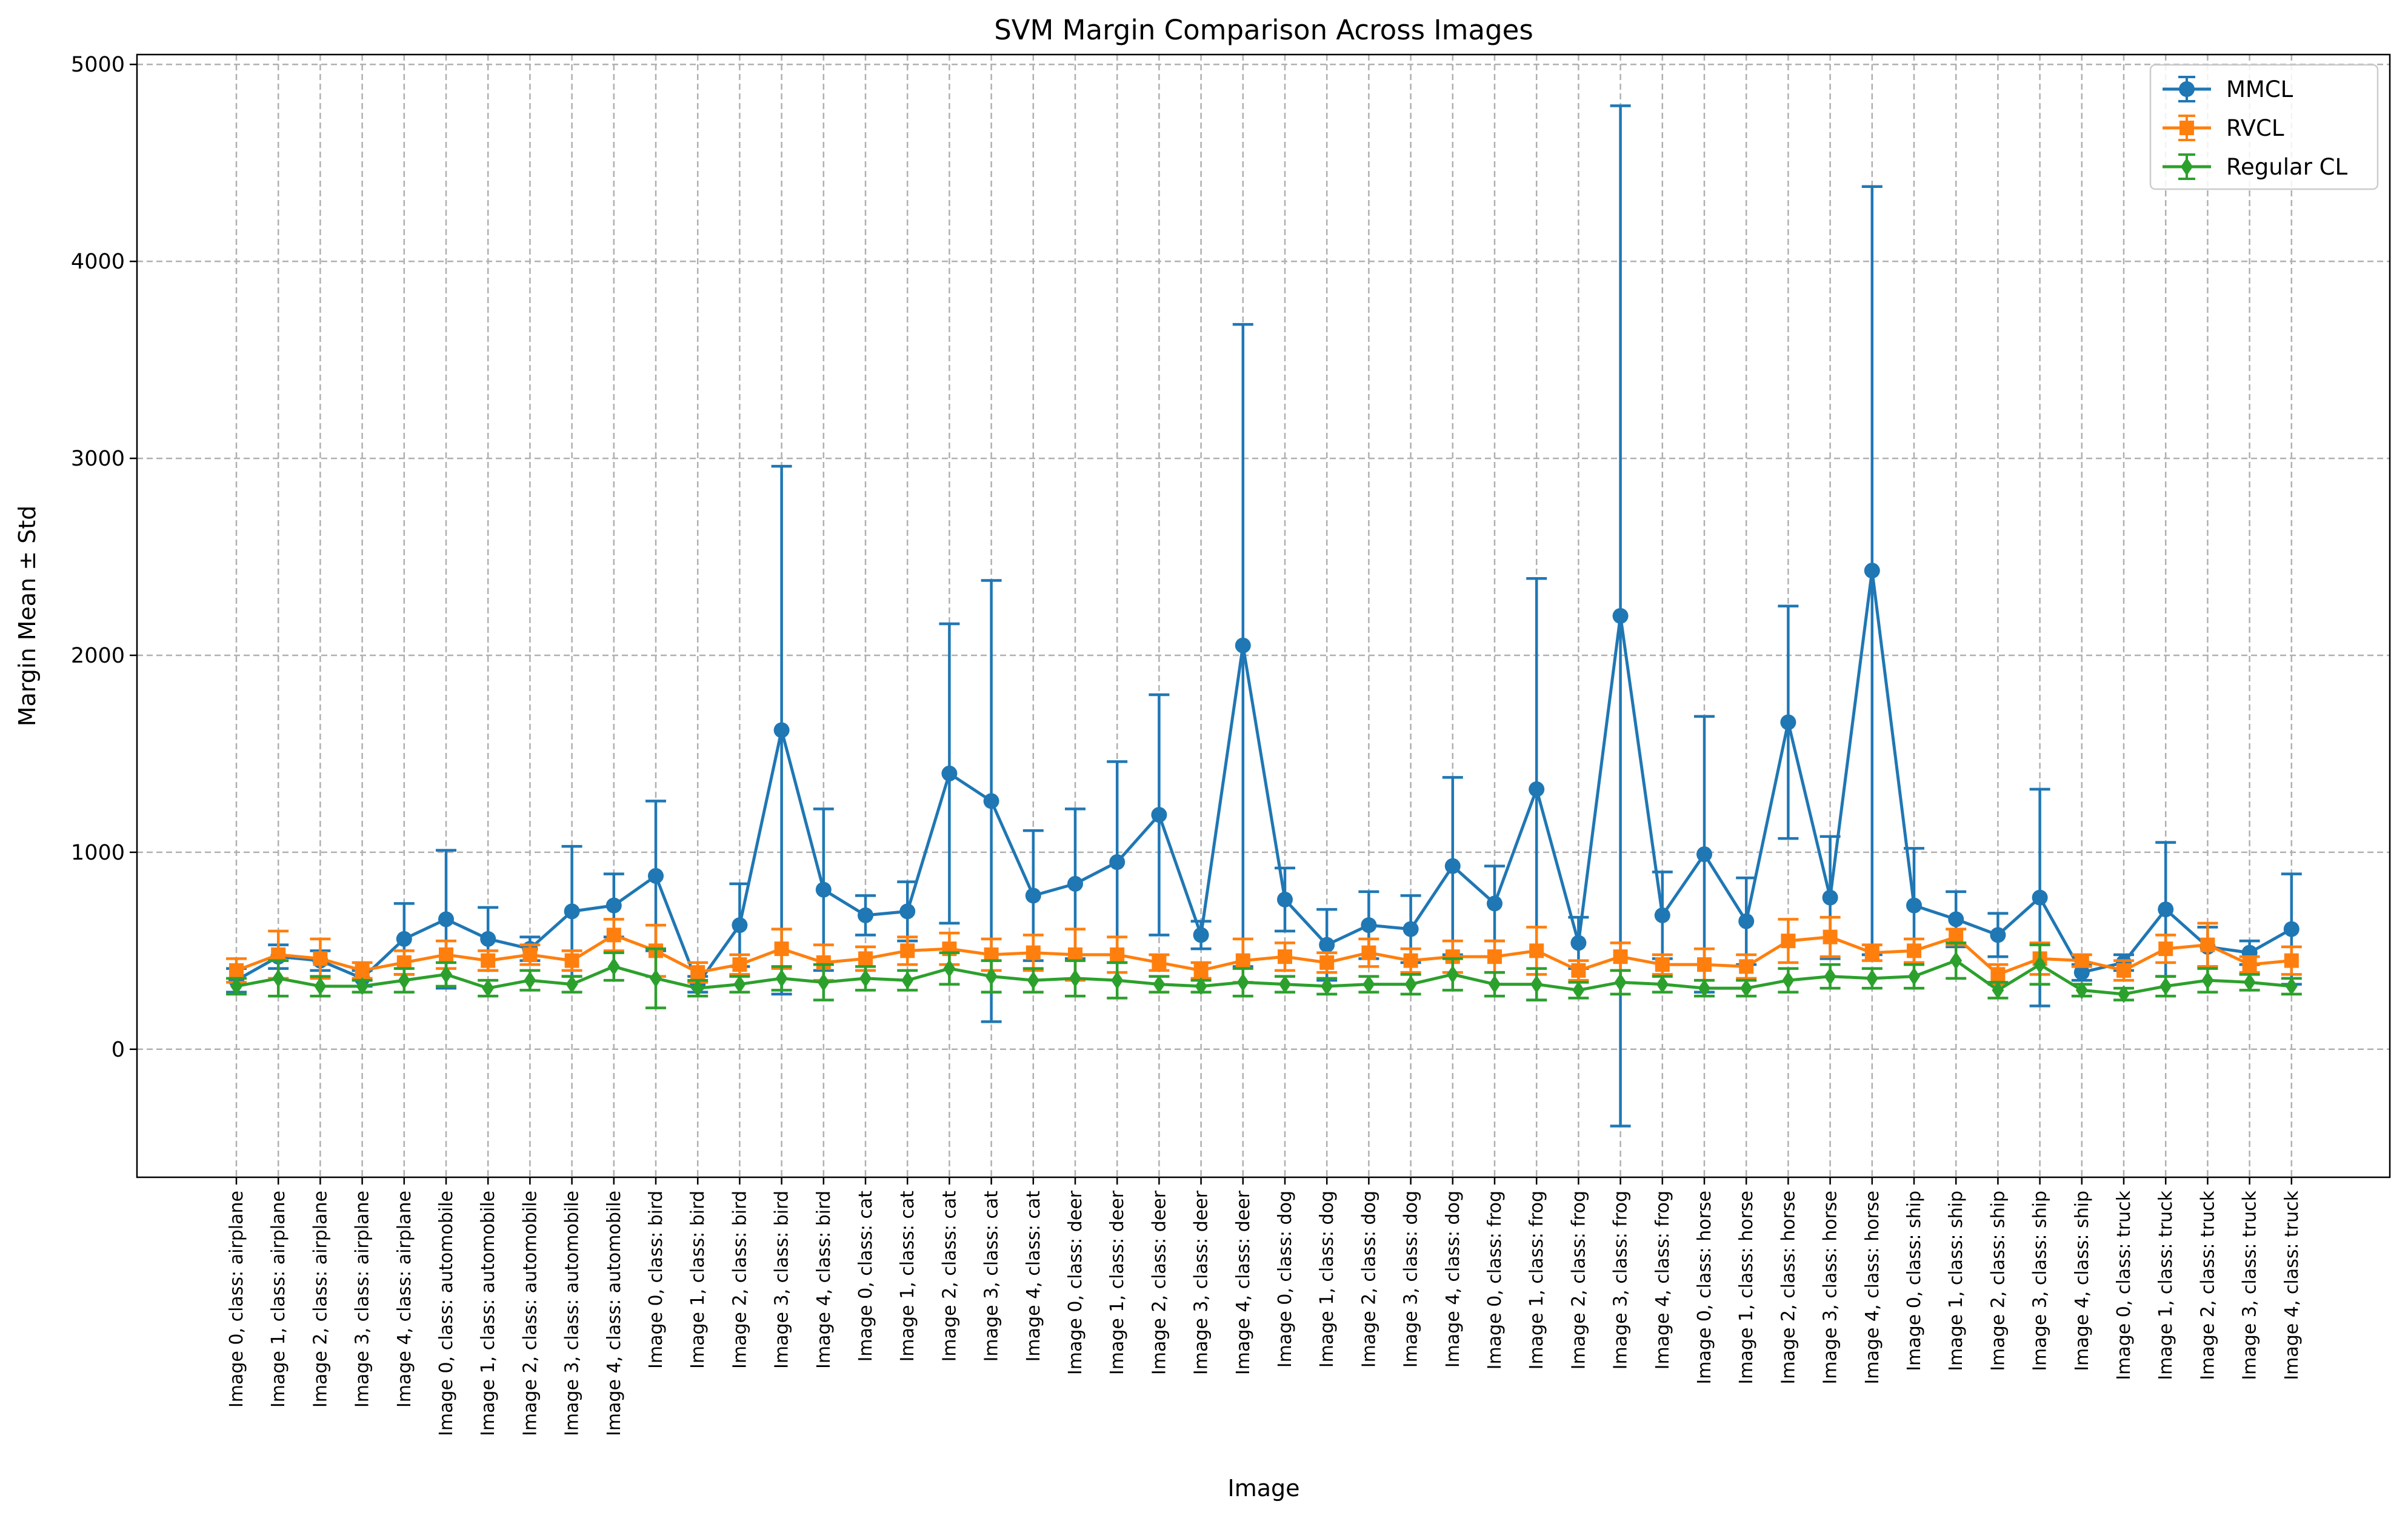  I want to click on x-tick-label: Image 0, class: horse, so click(1705, 1288).